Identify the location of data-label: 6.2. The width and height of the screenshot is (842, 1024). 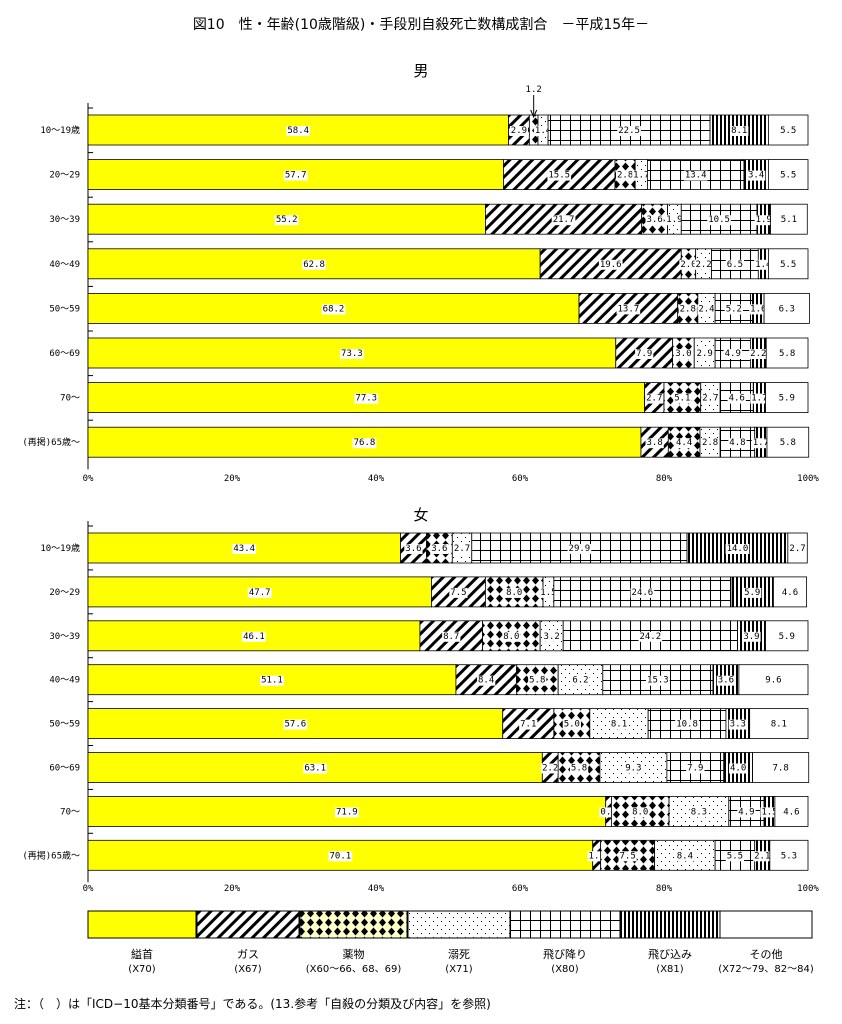
(580, 681).